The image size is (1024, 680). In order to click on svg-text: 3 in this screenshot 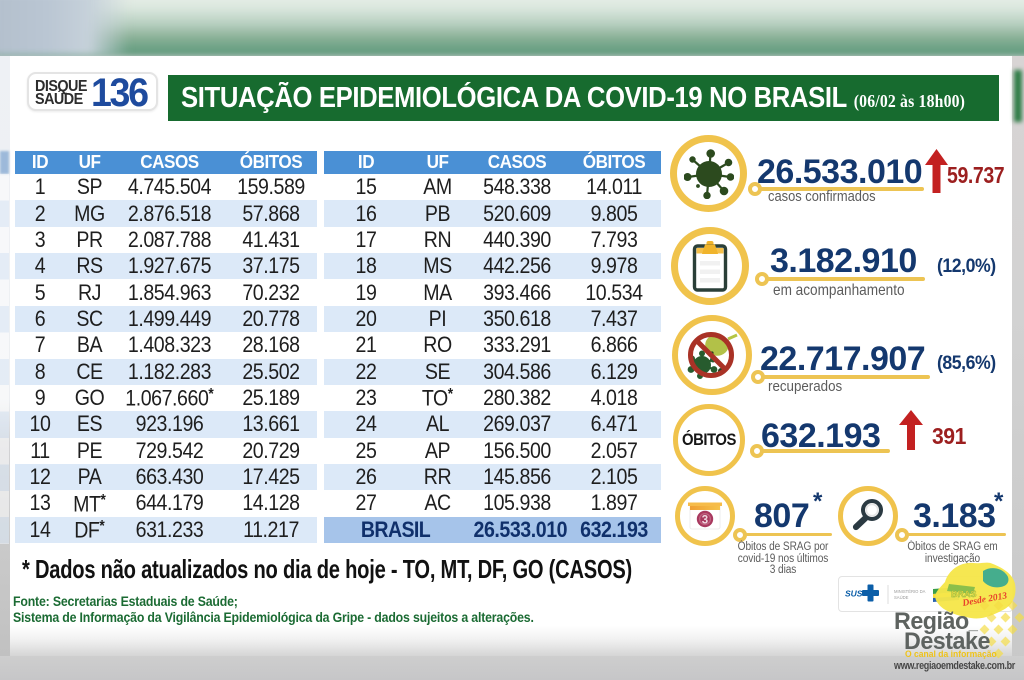, I will do `click(705, 520)`.